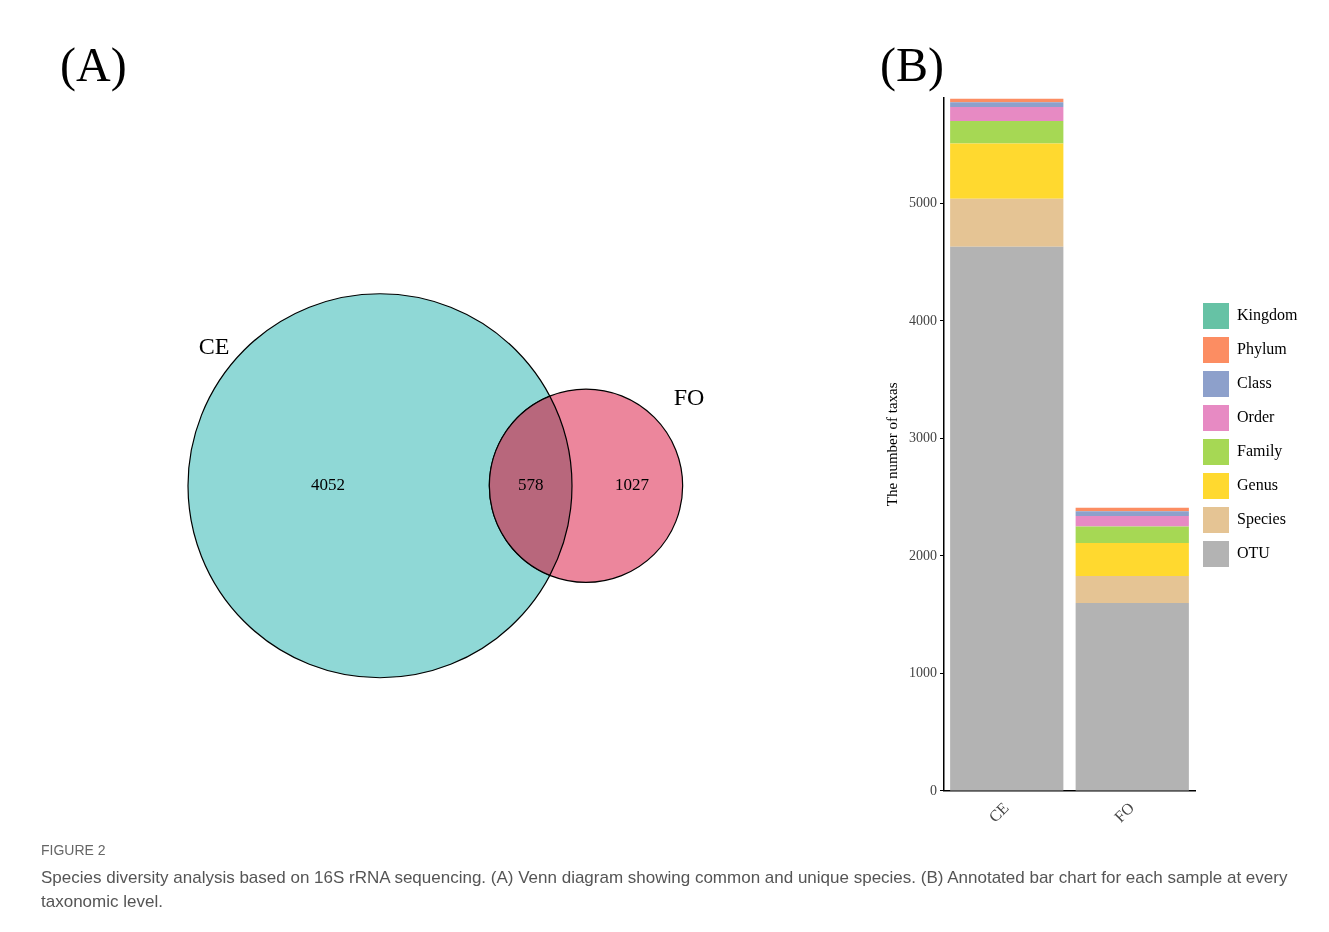 This screenshot has width=1329, height=932. What do you see at coordinates (632, 485) in the screenshot?
I see `data-label: 1027` at bounding box center [632, 485].